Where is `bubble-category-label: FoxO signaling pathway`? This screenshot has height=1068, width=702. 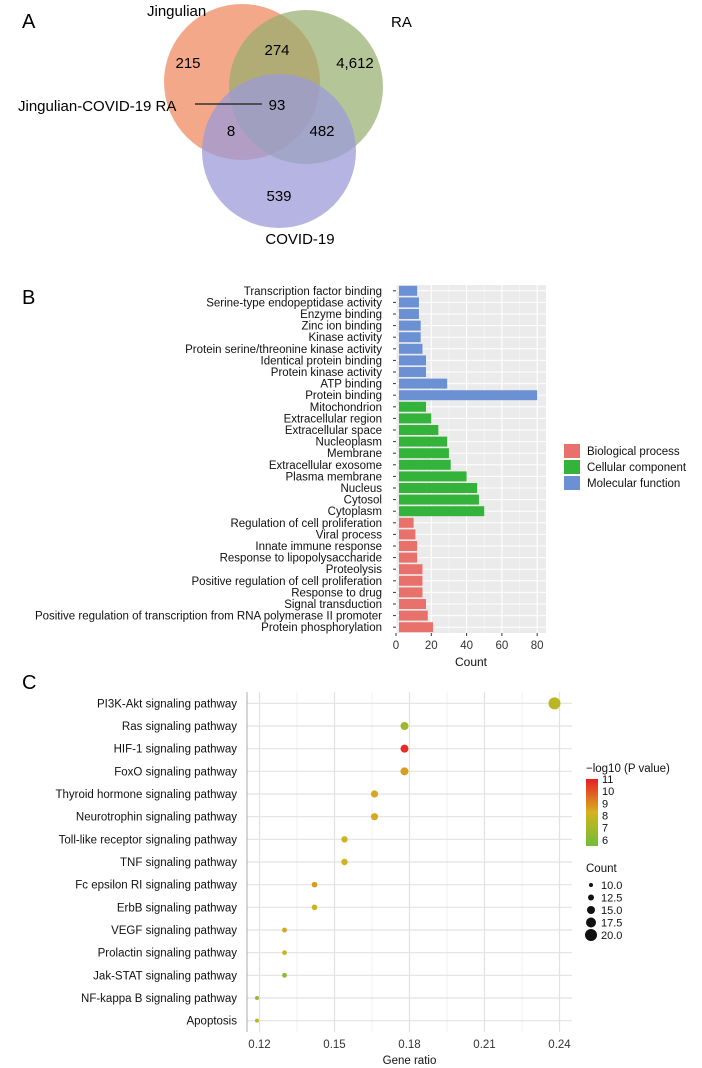 bubble-category-label: FoxO signaling pathway is located at coordinates (175, 772).